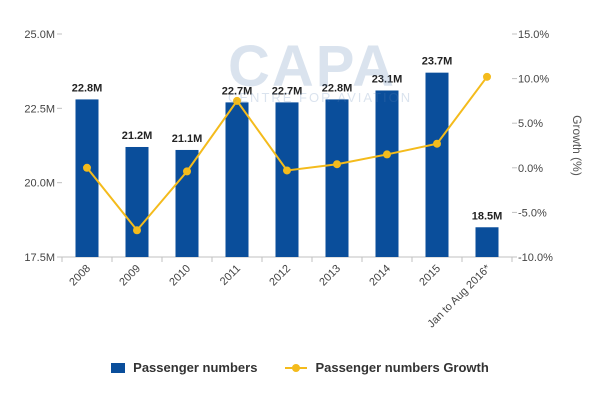  What do you see at coordinates (530, 124) in the screenshot?
I see `right-tick-label: 5.0%` at bounding box center [530, 124].